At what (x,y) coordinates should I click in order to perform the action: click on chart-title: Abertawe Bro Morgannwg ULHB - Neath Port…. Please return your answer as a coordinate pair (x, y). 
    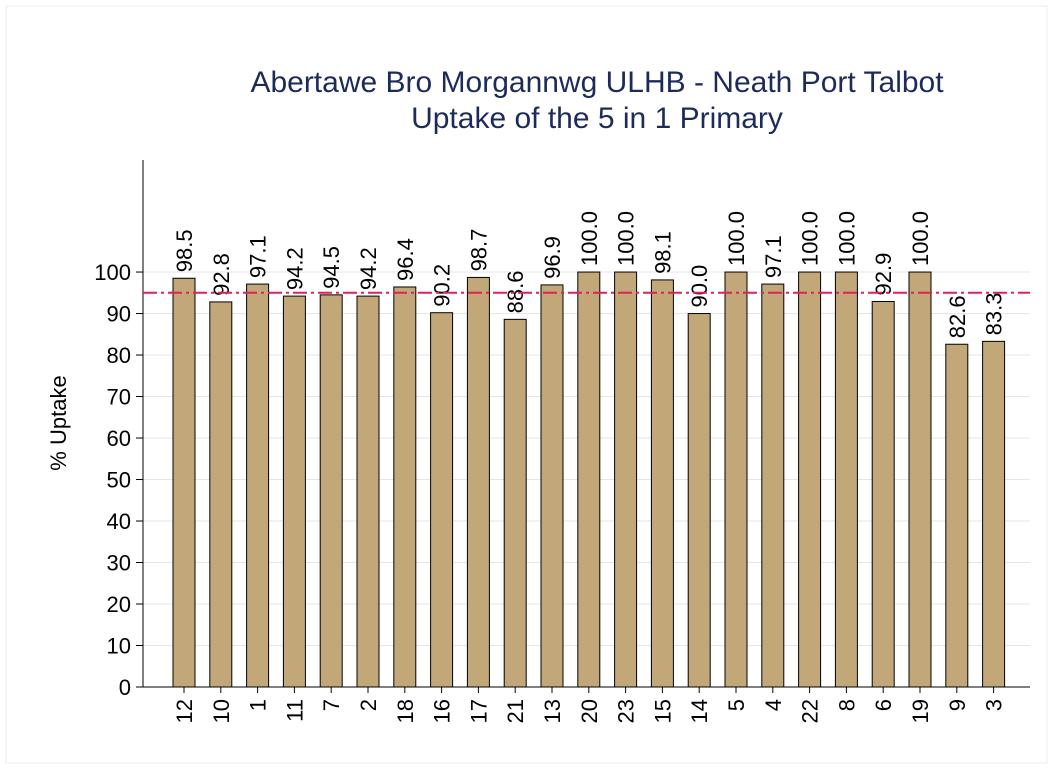
    Looking at the image, I should click on (597, 82).